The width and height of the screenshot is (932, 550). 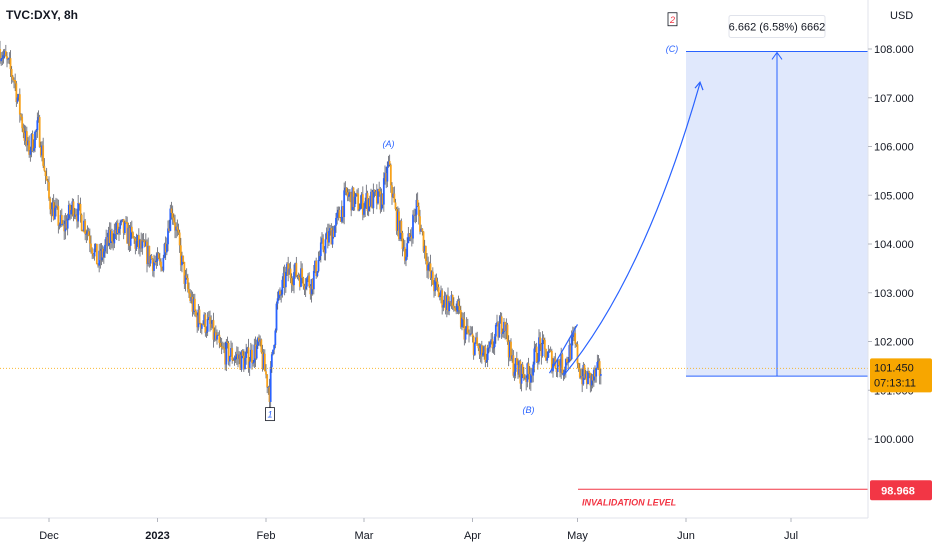 What do you see at coordinates (894, 50) in the screenshot?
I see `y-tick-label: 108.000` at bounding box center [894, 50].